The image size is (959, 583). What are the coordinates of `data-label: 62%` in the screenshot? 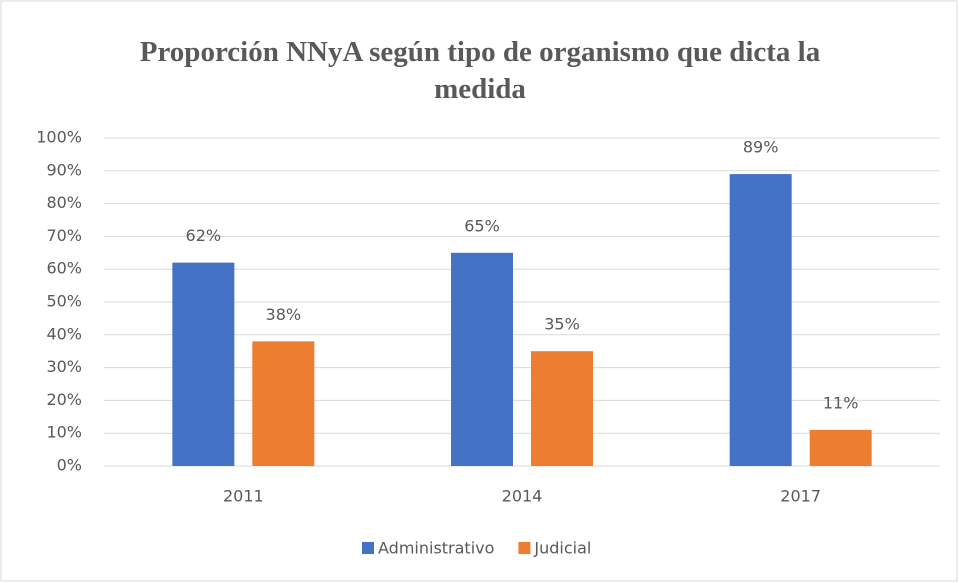 It's located at (204, 235).